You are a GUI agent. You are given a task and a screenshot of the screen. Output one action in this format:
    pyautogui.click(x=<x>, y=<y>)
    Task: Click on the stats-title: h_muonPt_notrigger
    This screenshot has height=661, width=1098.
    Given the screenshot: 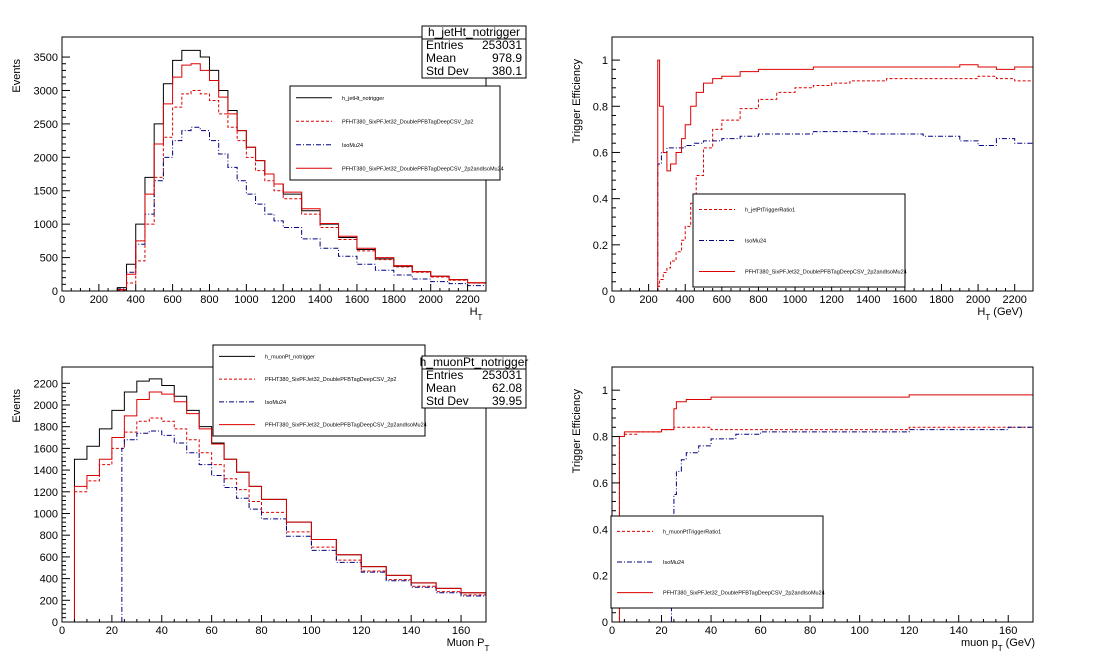 What is the action you would take?
    pyautogui.click(x=474, y=362)
    